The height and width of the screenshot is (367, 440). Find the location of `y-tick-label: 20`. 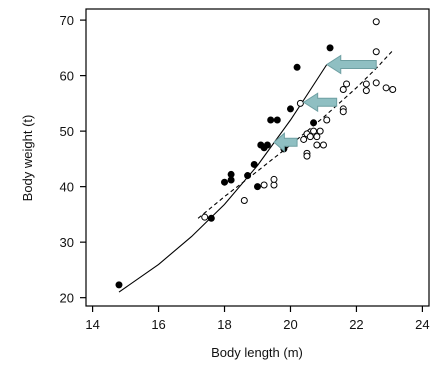

y-tick-label: 20 is located at coordinates (67, 298).